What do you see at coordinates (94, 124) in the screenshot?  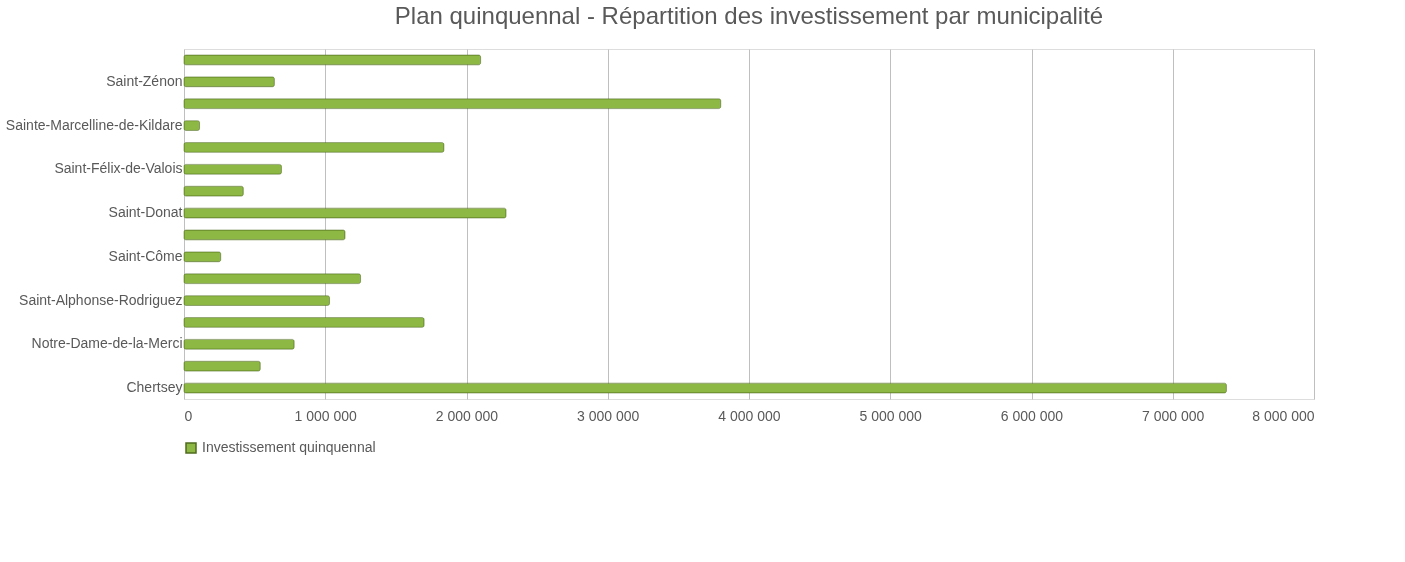 I see `y-tick-label: Sainte-Marcelline-de-Kildare` at bounding box center [94, 124].